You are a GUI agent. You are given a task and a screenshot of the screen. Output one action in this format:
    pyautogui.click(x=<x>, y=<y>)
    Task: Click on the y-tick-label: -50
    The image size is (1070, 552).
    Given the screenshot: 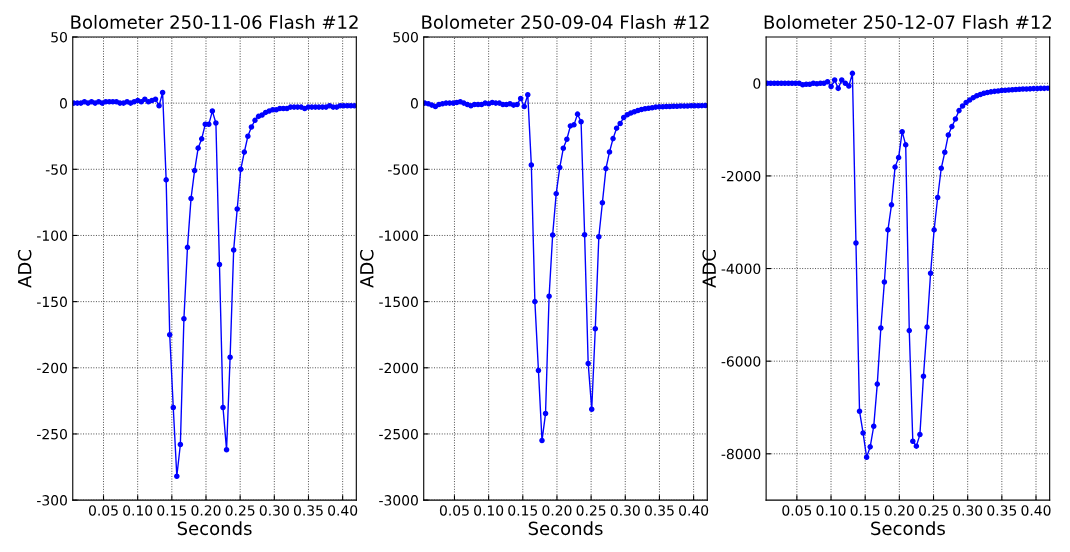 What is the action you would take?
    pyautogui.click(x=56, y=169)
    